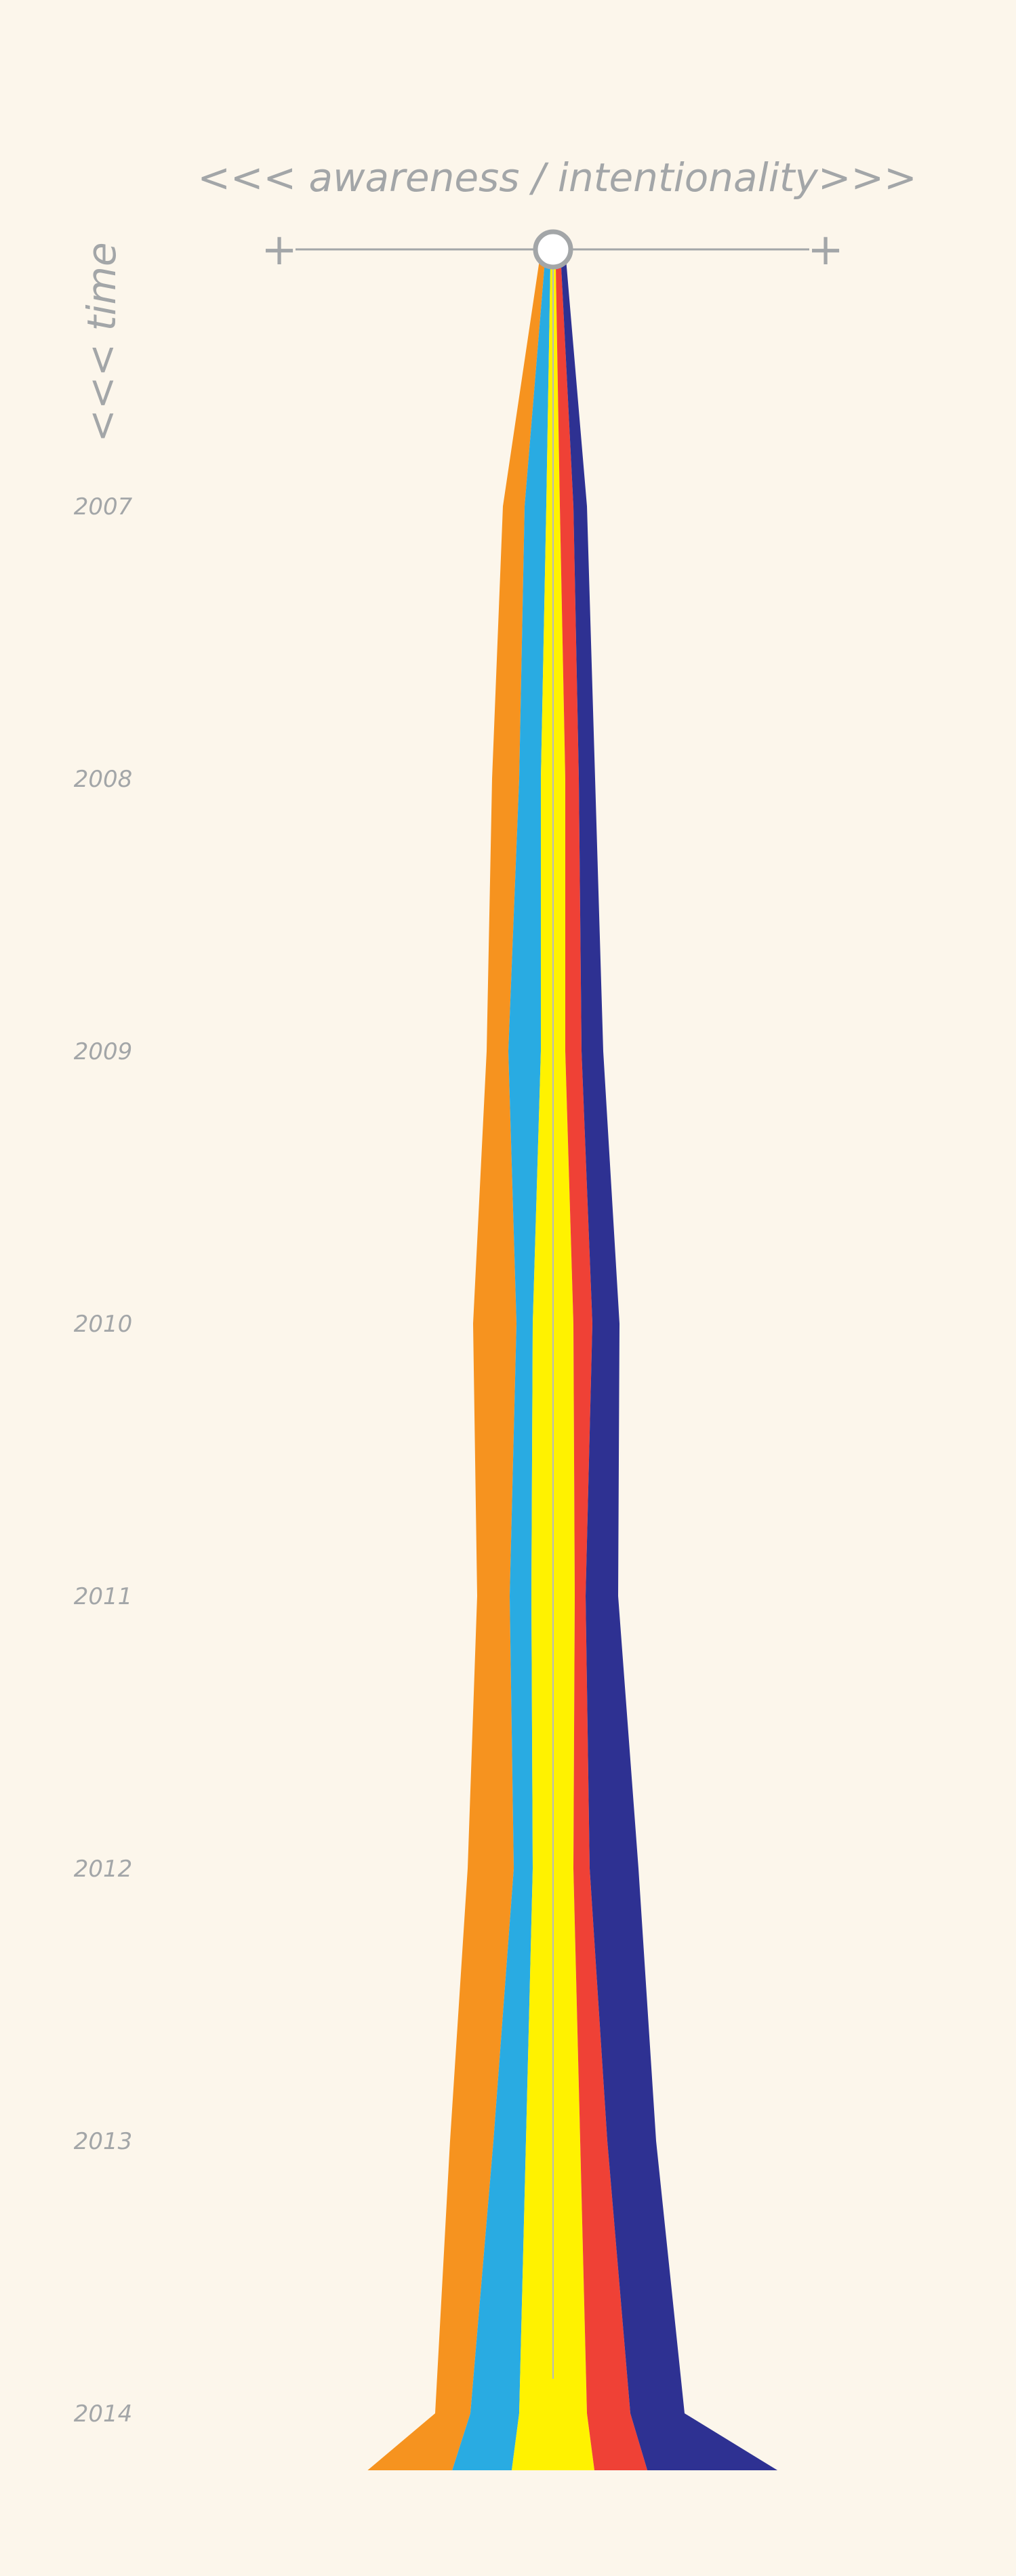 Image resolution: width=1016 pixels, height=2576 pixels. What do you see at coordinates (103, 1870) in the screenshot?
I see `year-label-2012: 2012` at bounding box center [103, 1870].